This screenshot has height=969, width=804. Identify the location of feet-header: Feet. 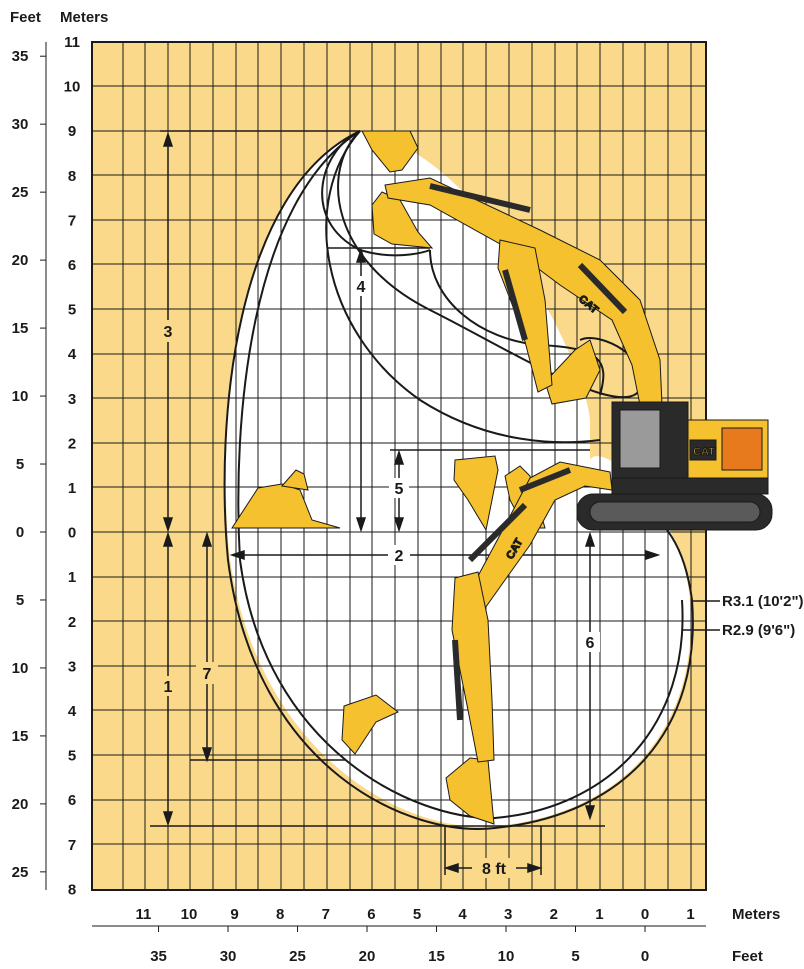
(25, 17).